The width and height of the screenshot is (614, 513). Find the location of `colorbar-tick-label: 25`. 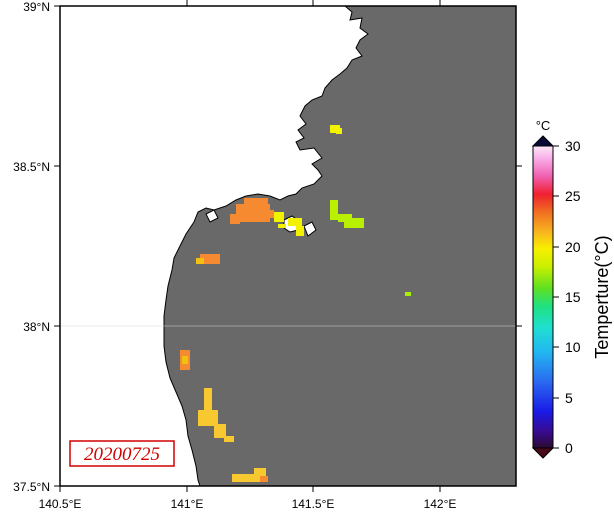

colorbar-tick-label: 25 is located at coordinates (573, 196).